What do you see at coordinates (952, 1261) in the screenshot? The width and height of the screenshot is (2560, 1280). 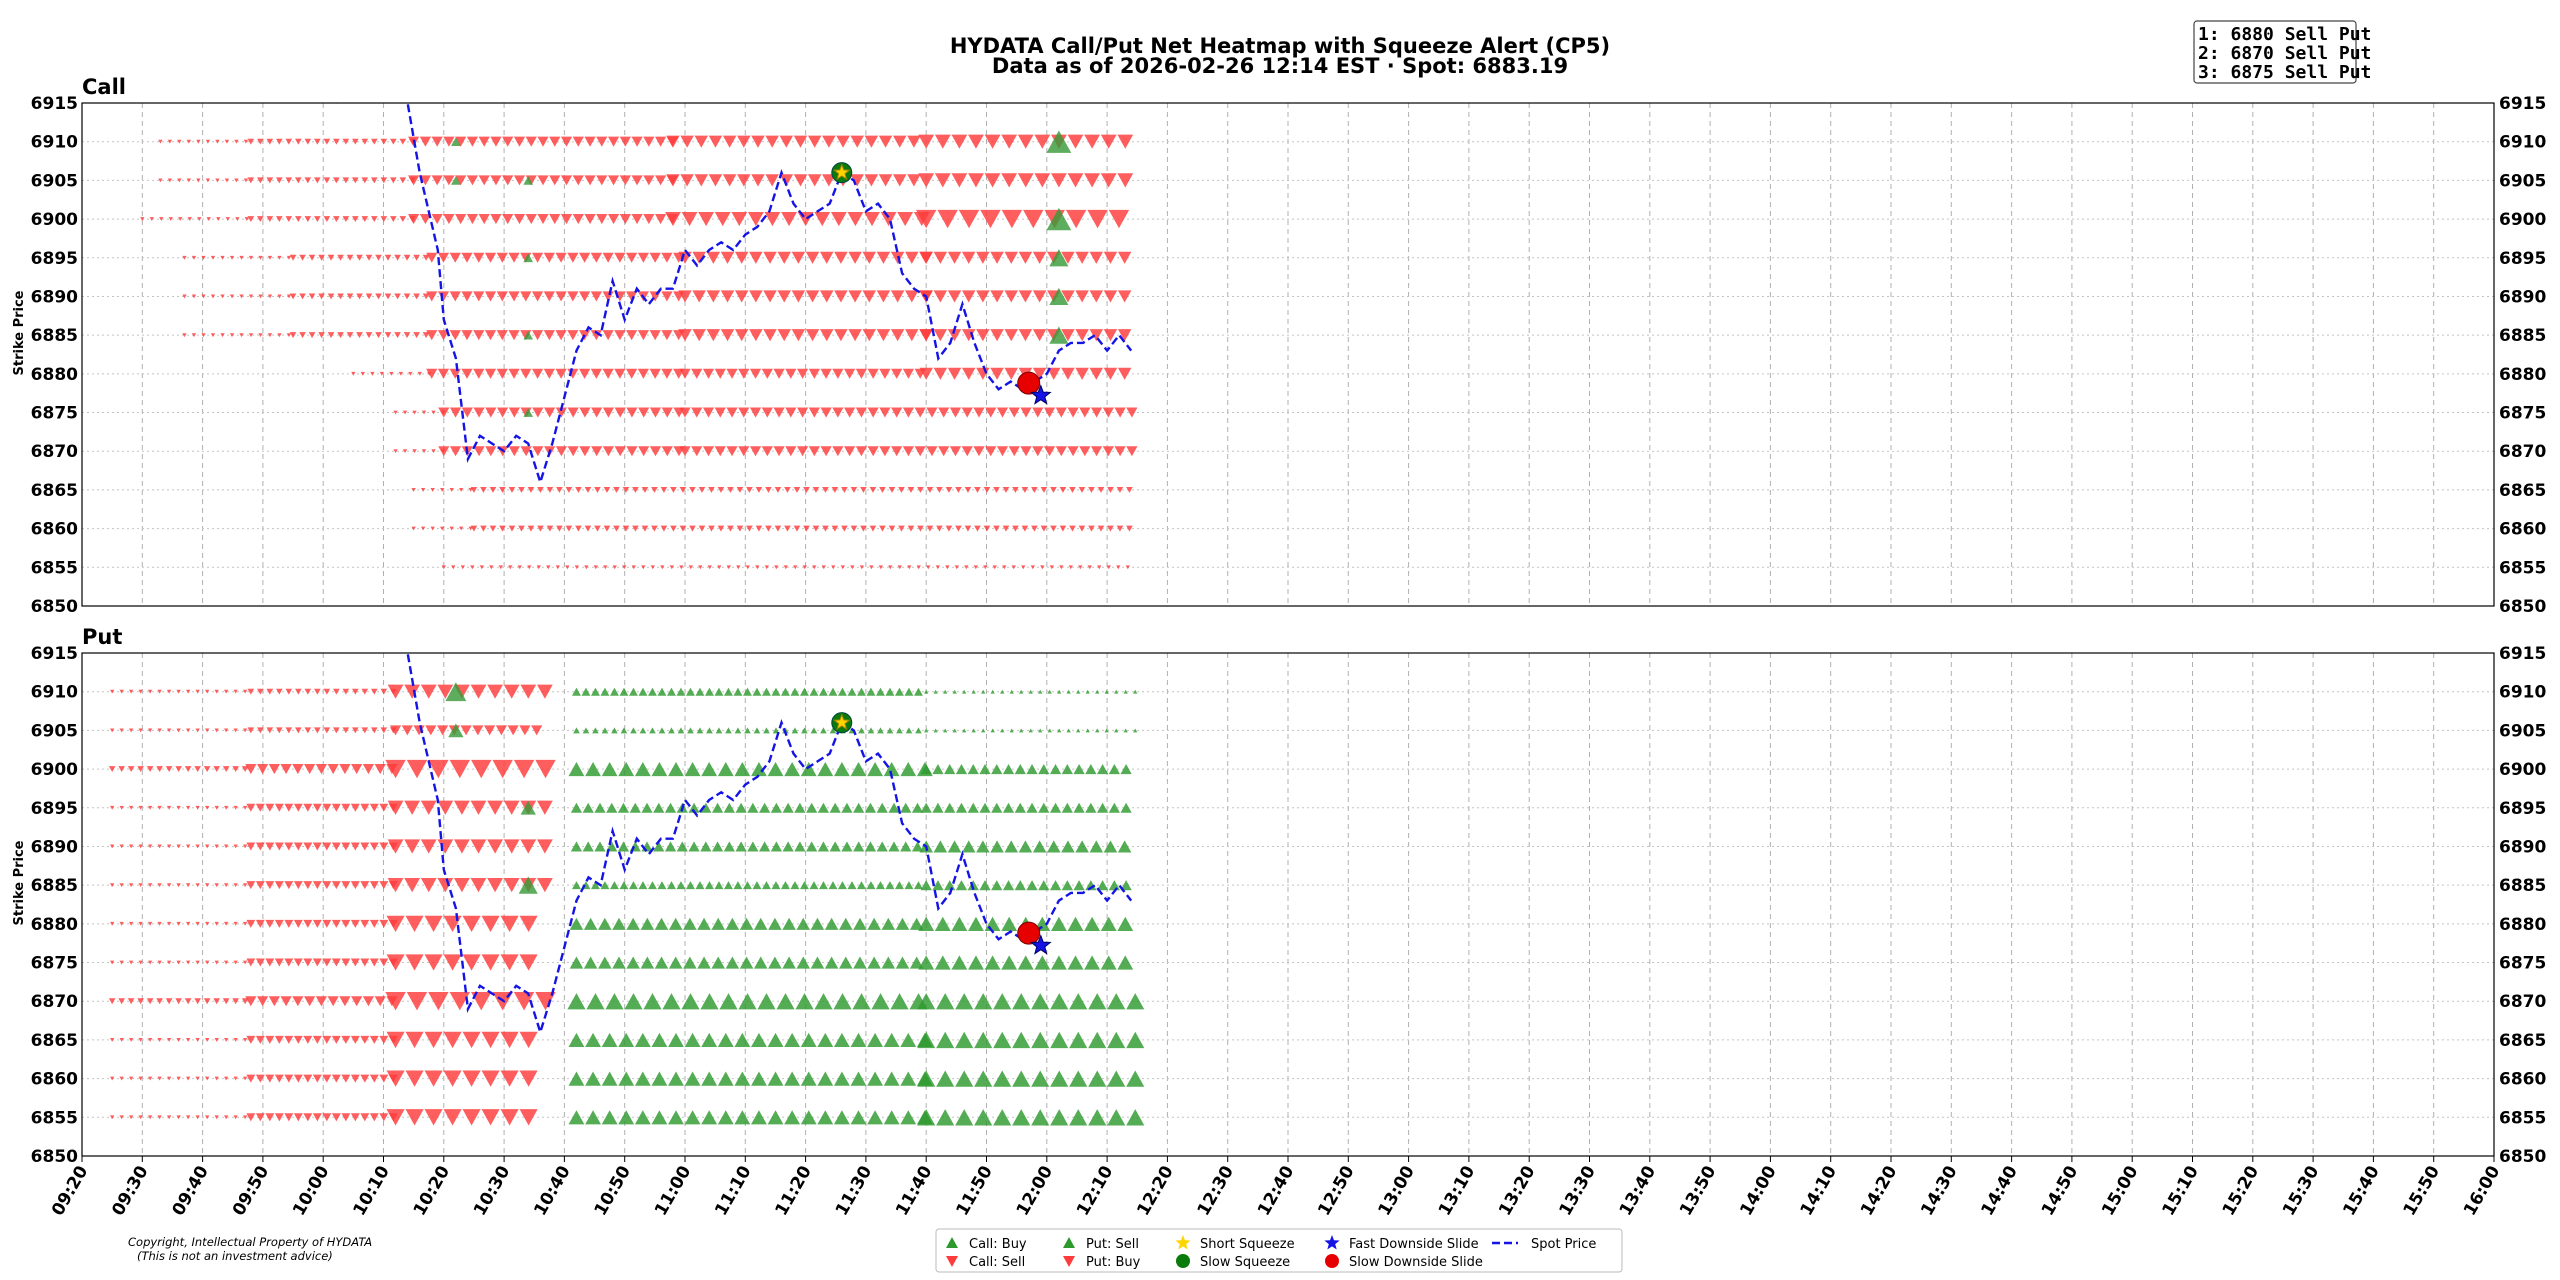 I see `triangle-down-icon` at bounding box center [952, 1261].